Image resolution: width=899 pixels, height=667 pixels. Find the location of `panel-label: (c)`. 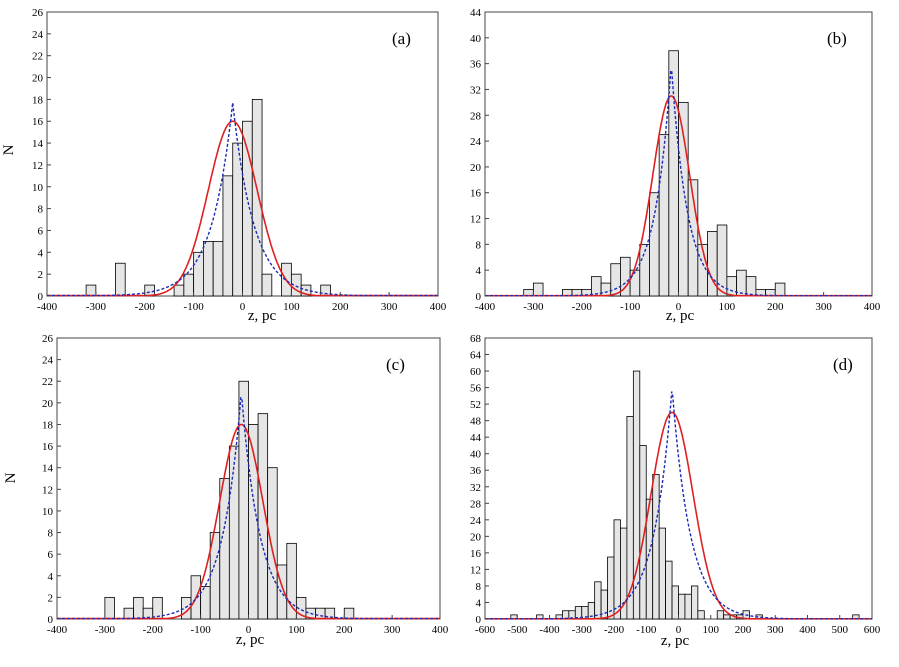

panel-label: (c) is located at coordinates (395, 364).